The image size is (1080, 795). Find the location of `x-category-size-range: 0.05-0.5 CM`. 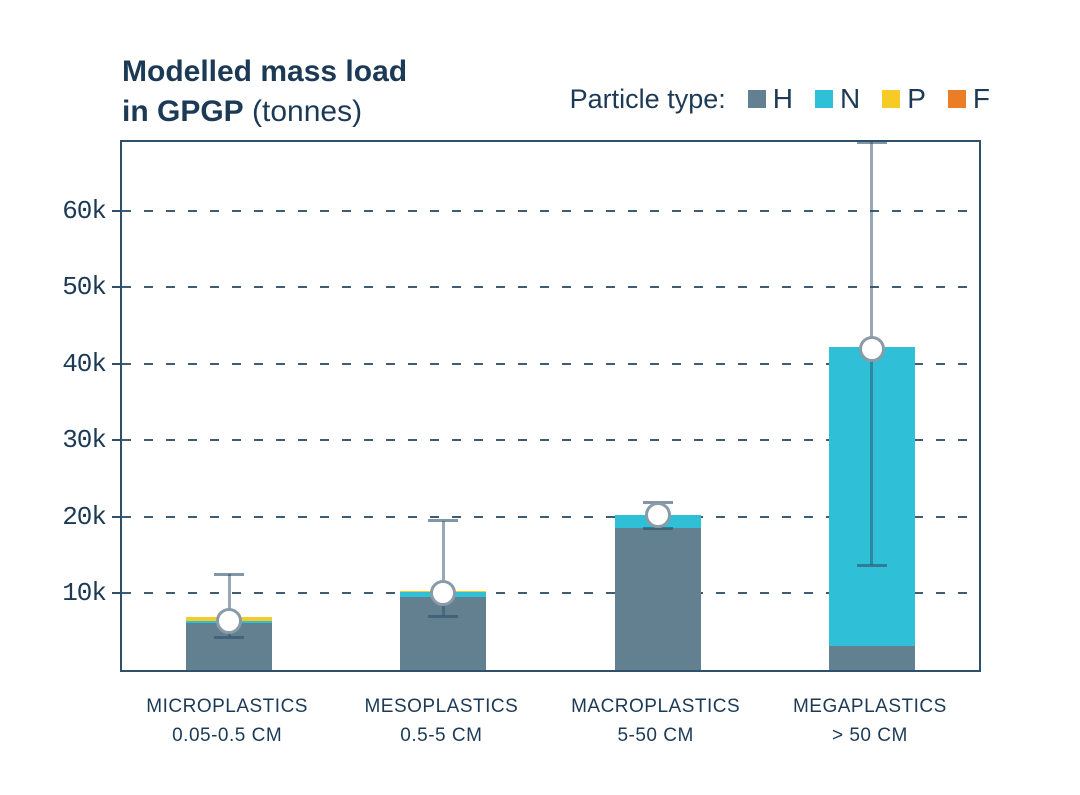

x-category-size-range: 0.05-0.5 CM is located at coordinates (227, 735).